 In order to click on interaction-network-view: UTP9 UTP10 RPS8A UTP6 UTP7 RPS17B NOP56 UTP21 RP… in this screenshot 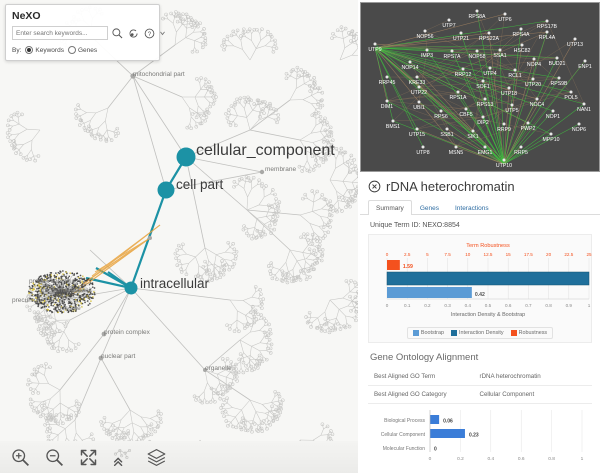, I will do `click(480, 87)`.